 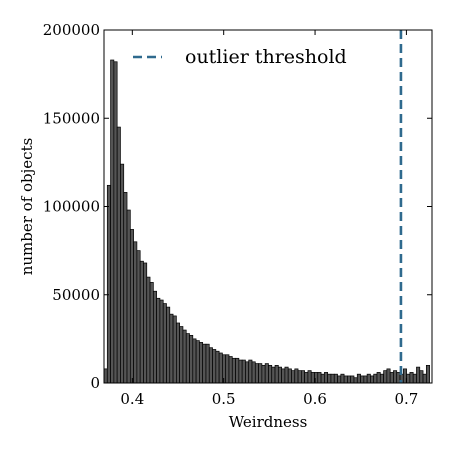 I want to click on y-axis-label: number of objects, so click(x=27, y=207).